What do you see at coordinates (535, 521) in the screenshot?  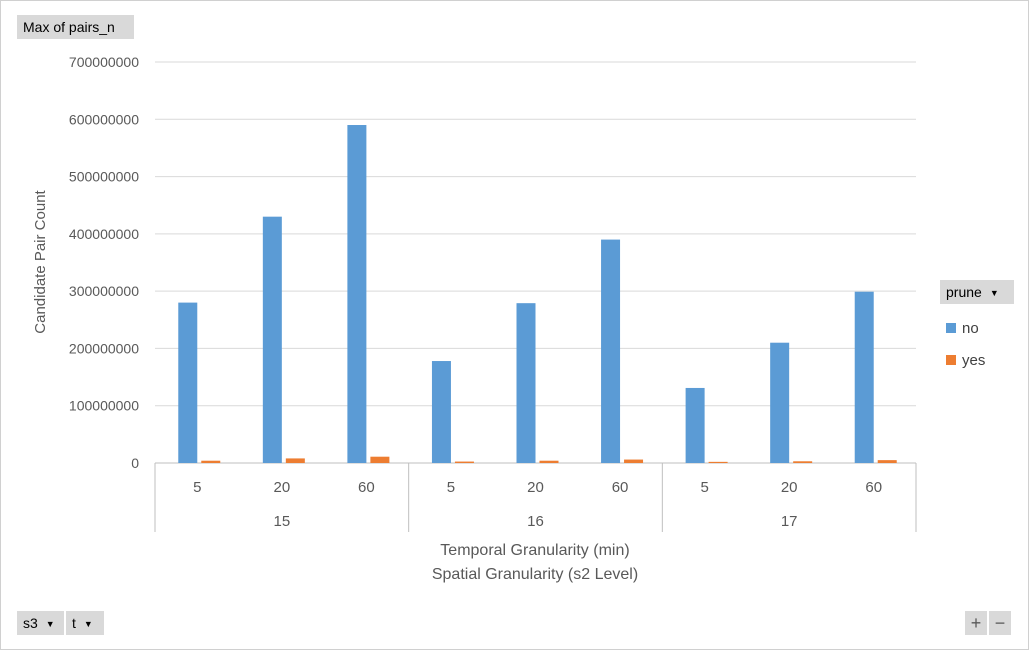 I see `x-group-label: 16` at bounding box center [535, 521].